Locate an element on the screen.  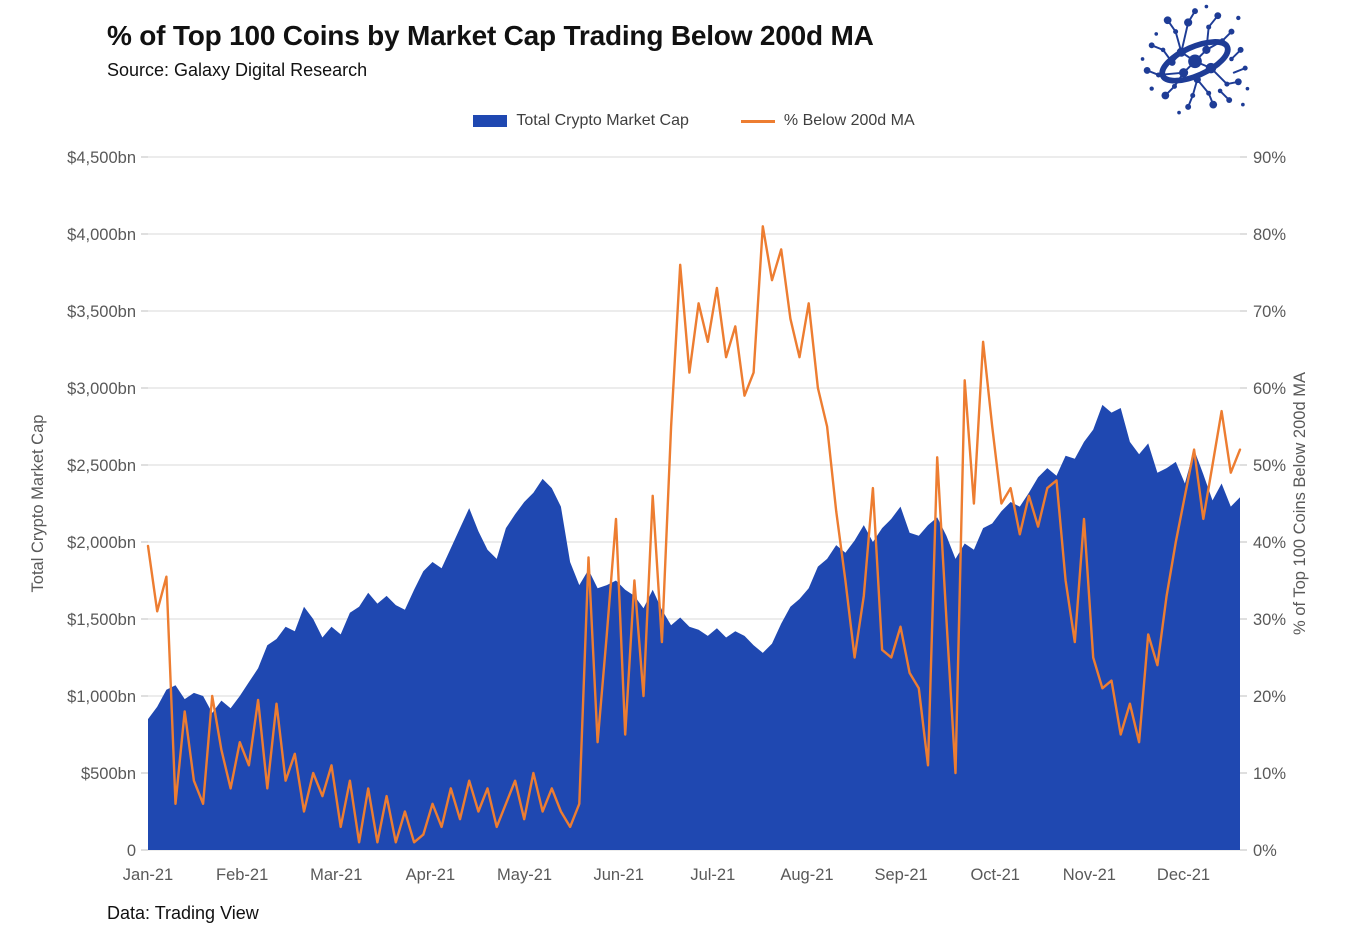
data-source-caption: Data: Trading View is located at coordinates (183, 913).